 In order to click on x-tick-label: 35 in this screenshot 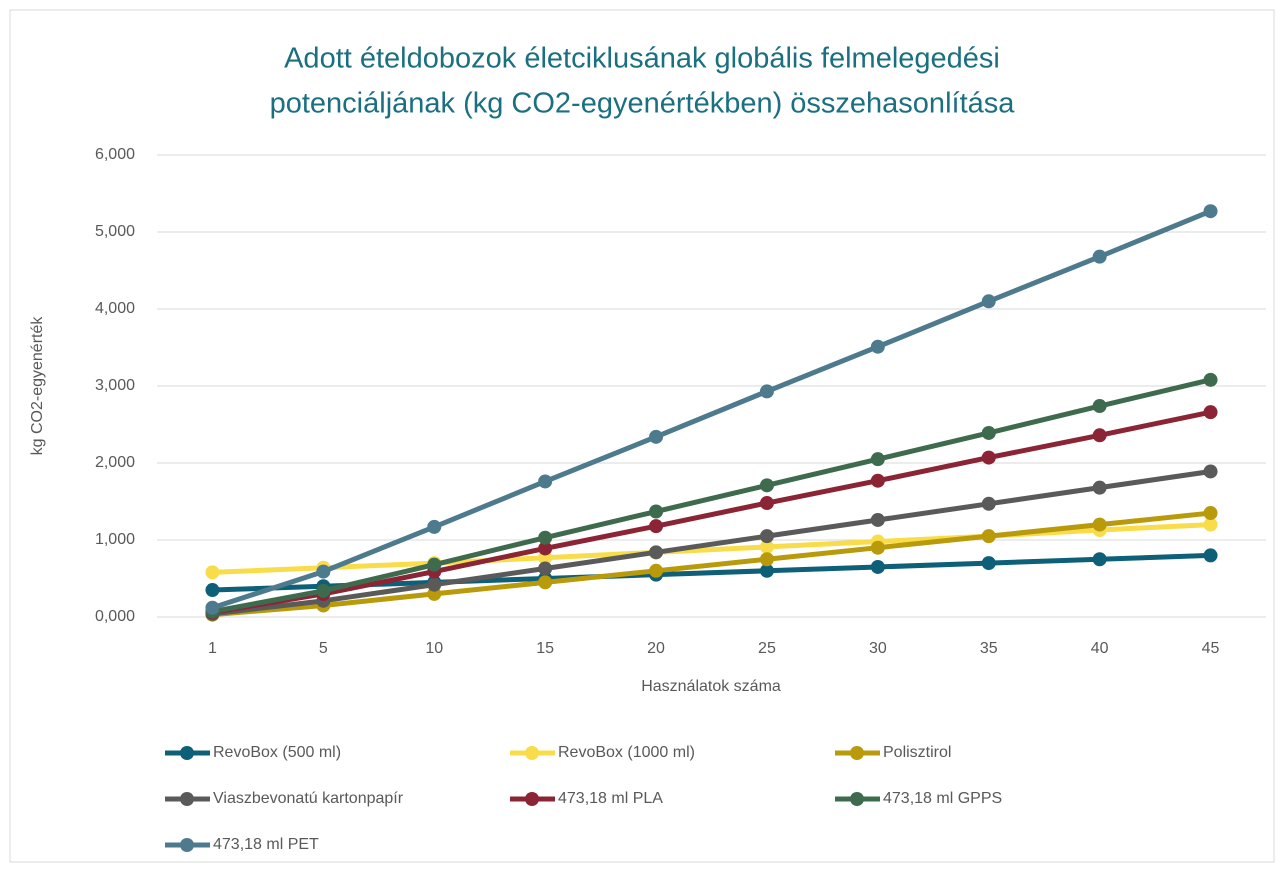, I will do `click(989, 648)`.